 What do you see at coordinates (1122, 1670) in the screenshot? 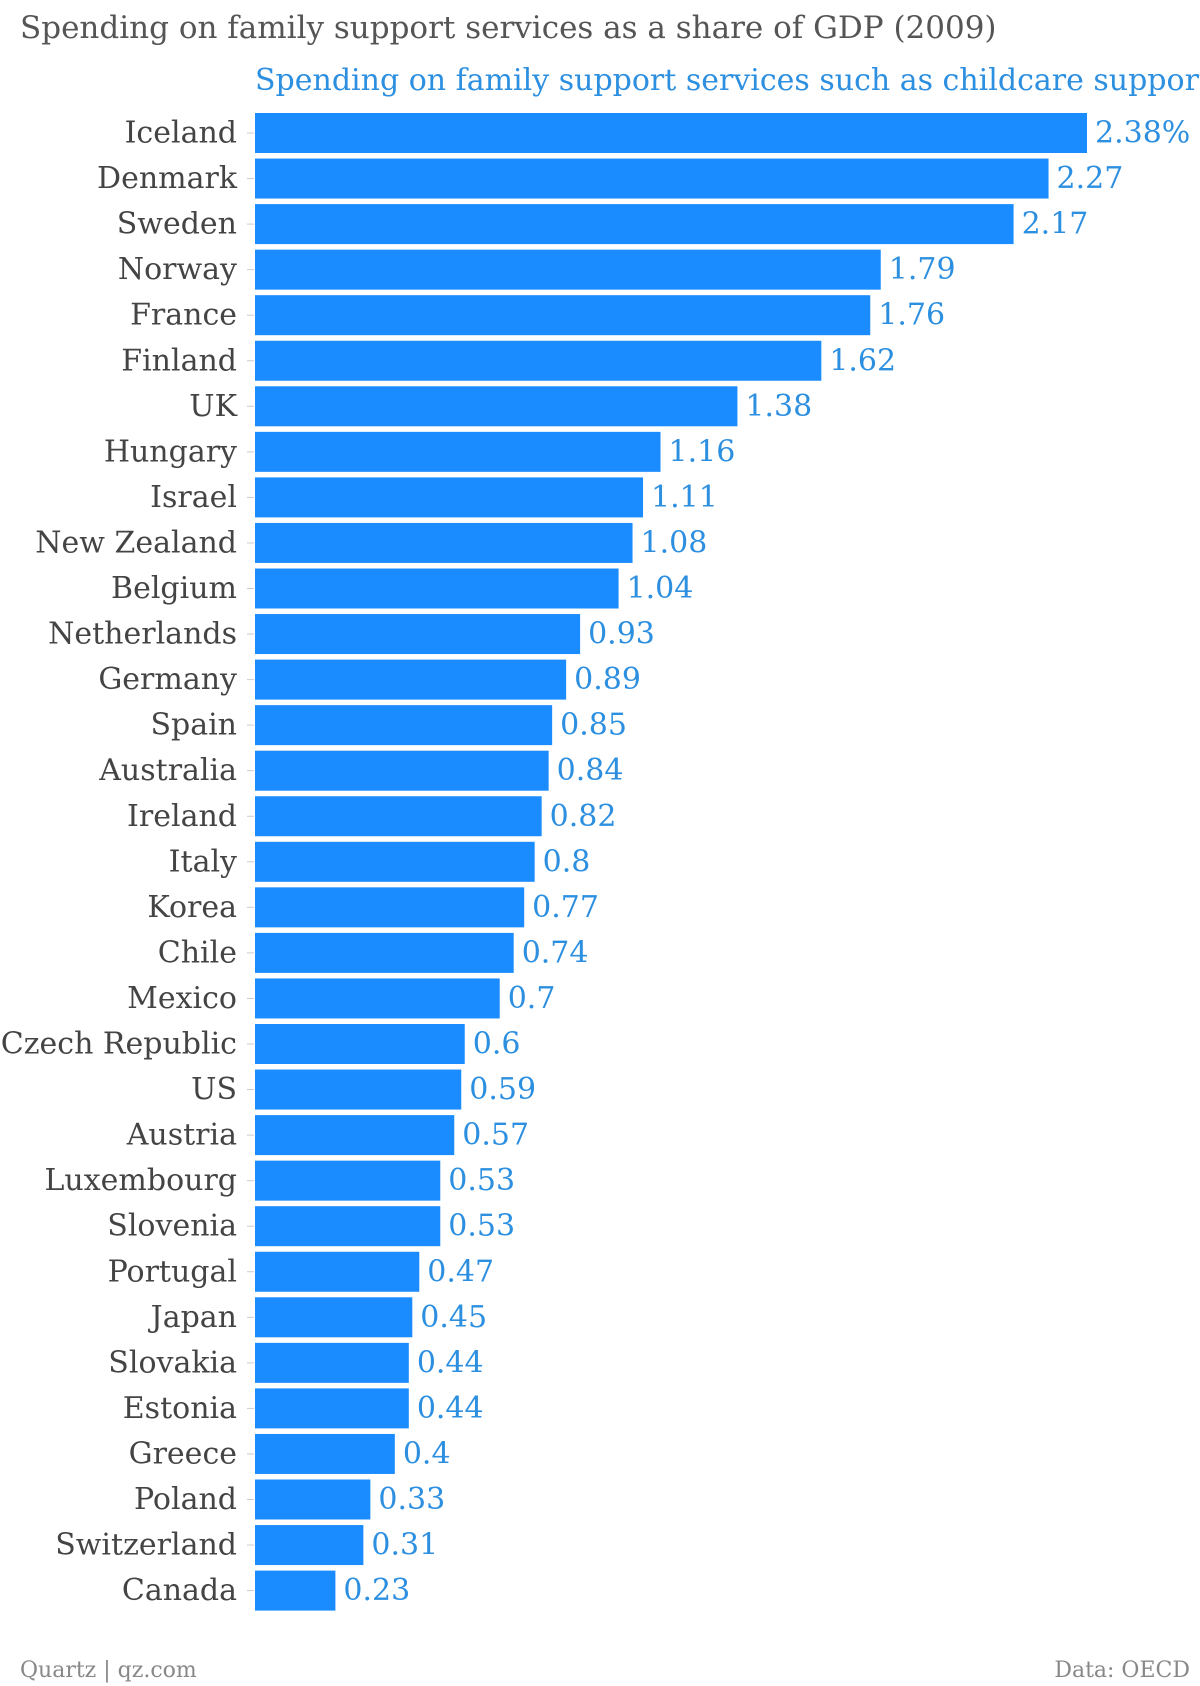
I see `footer-data-credit: Data: OECD` at bounding box center [1122, 1670].